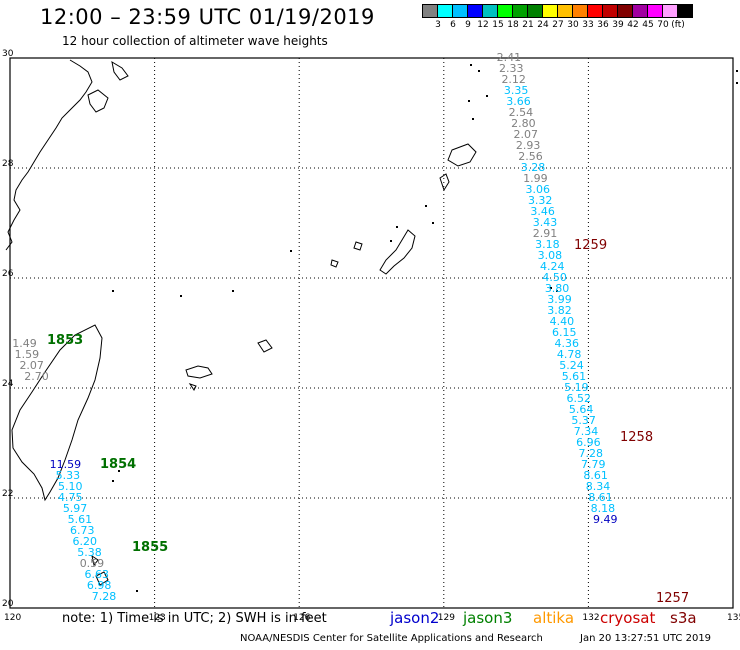 This screenshot has height=650, width=740. What do you see at coordinates (648, 25) in the screenshot?
I see `color-scale-label: 45` at bounding box center [648, 25].